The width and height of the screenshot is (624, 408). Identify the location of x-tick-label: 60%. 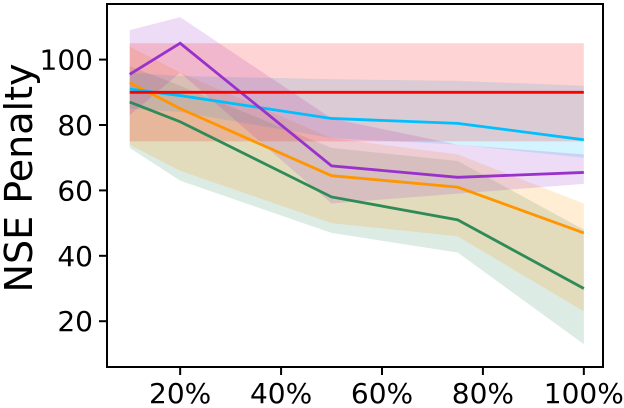
(382, 392).